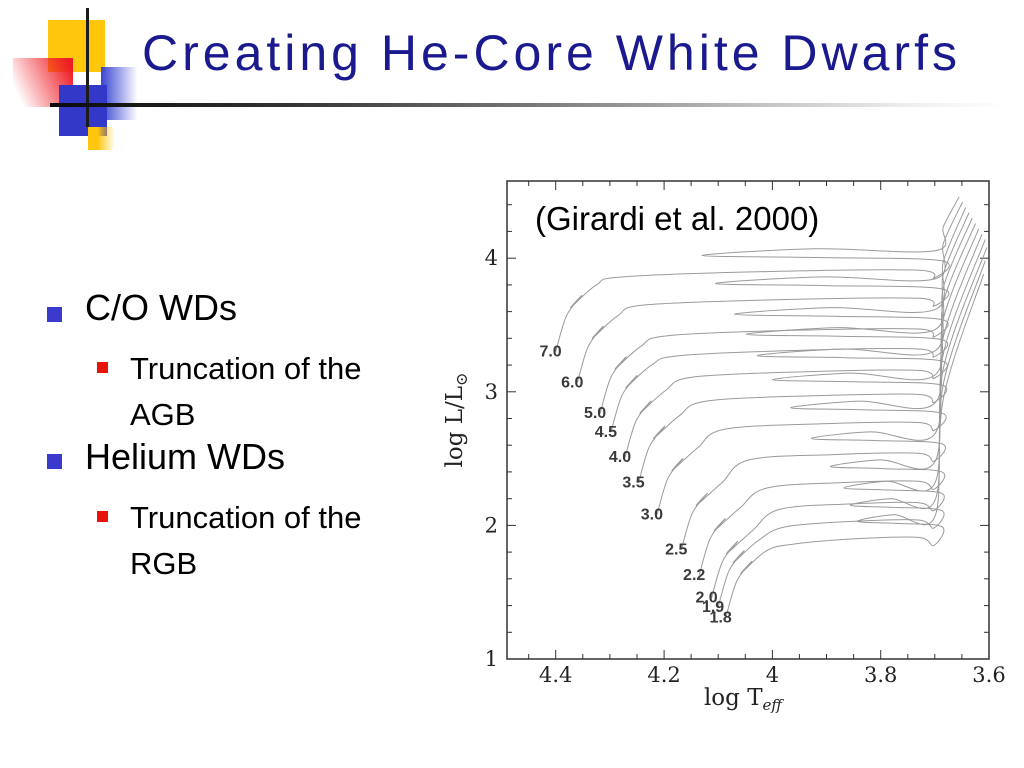  I want to click on bullet-item: C/O WDs, so click(161, 307).